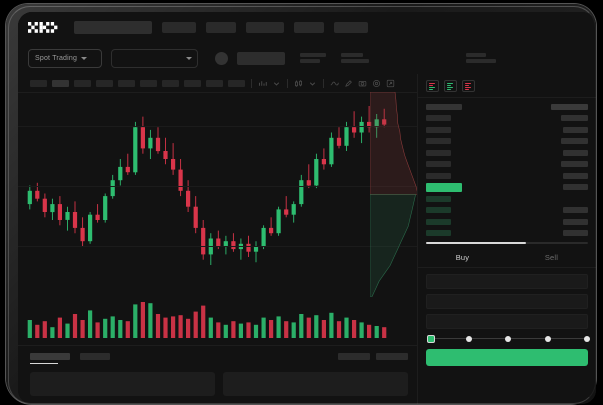 The height and width of the screenshot is (405, 603). I want to click on pair-select, so click(154, 58).